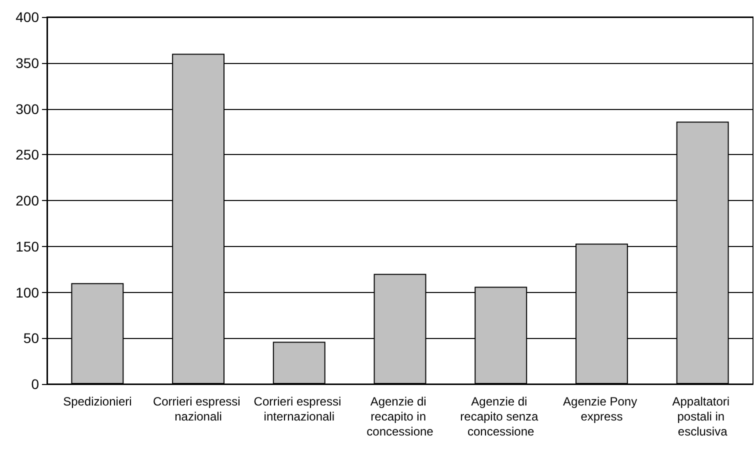 This screenshot has height=476, width=755. What do you see at coordinates (97, 401) in the screenshot?
I see `x-tick-label: Spedizionieri` at bounding box center [97, 401].